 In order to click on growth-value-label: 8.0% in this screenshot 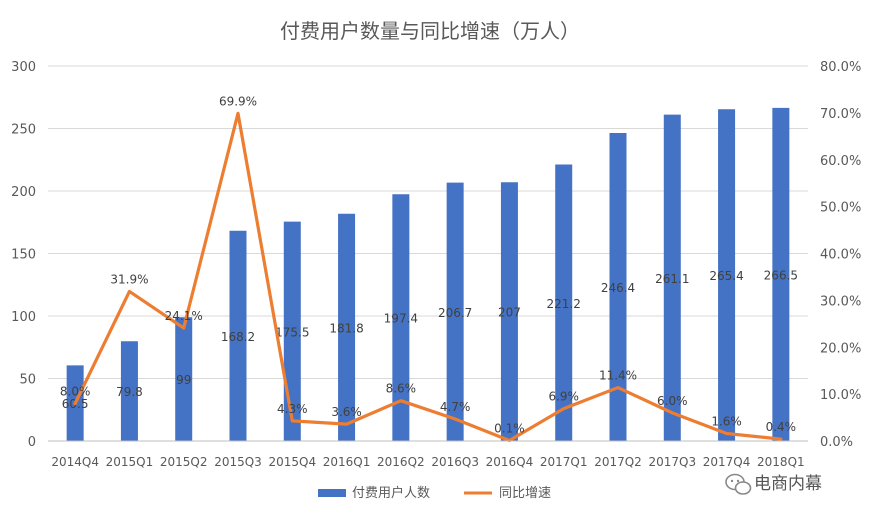, I will do `click(75, 392)`.